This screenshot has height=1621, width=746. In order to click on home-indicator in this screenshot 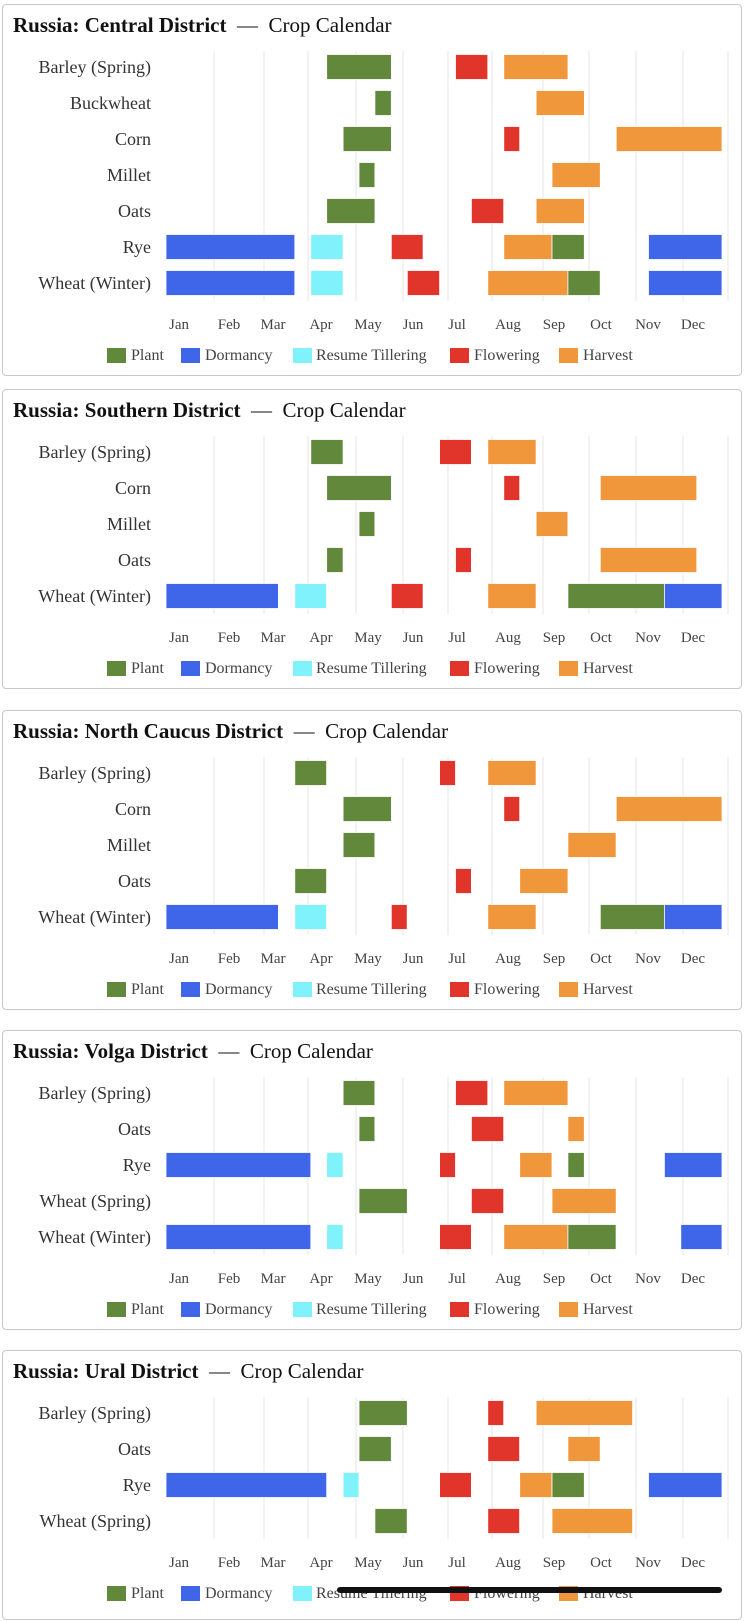, I will do `click(529, 1590)`.